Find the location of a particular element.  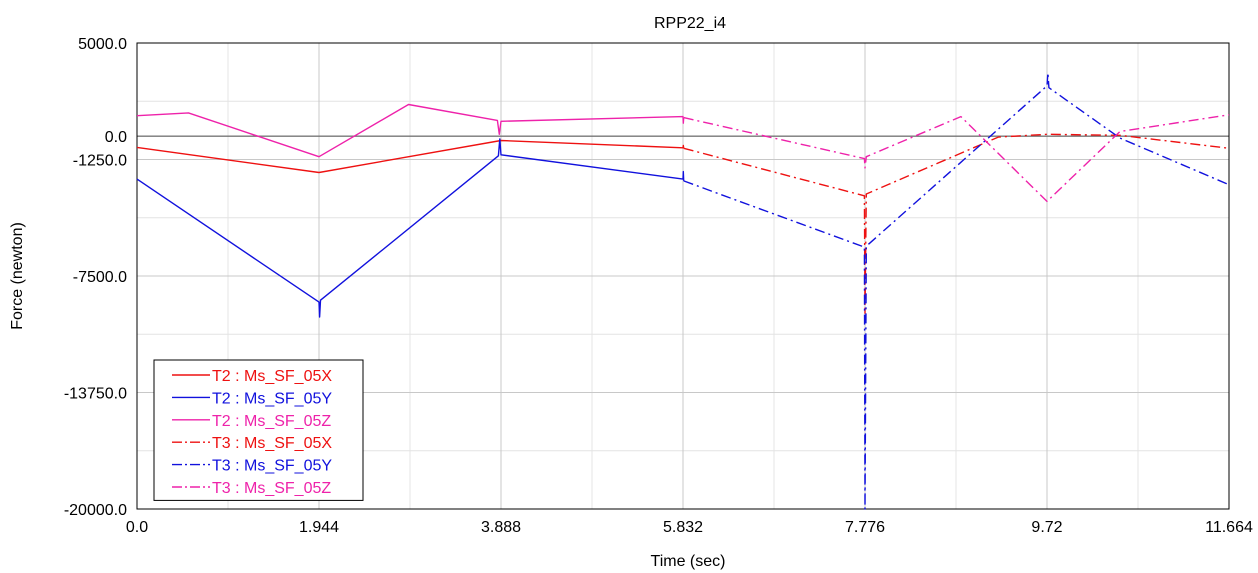

y-tick-label: -1250.0 is located at coordinates (100, 161).